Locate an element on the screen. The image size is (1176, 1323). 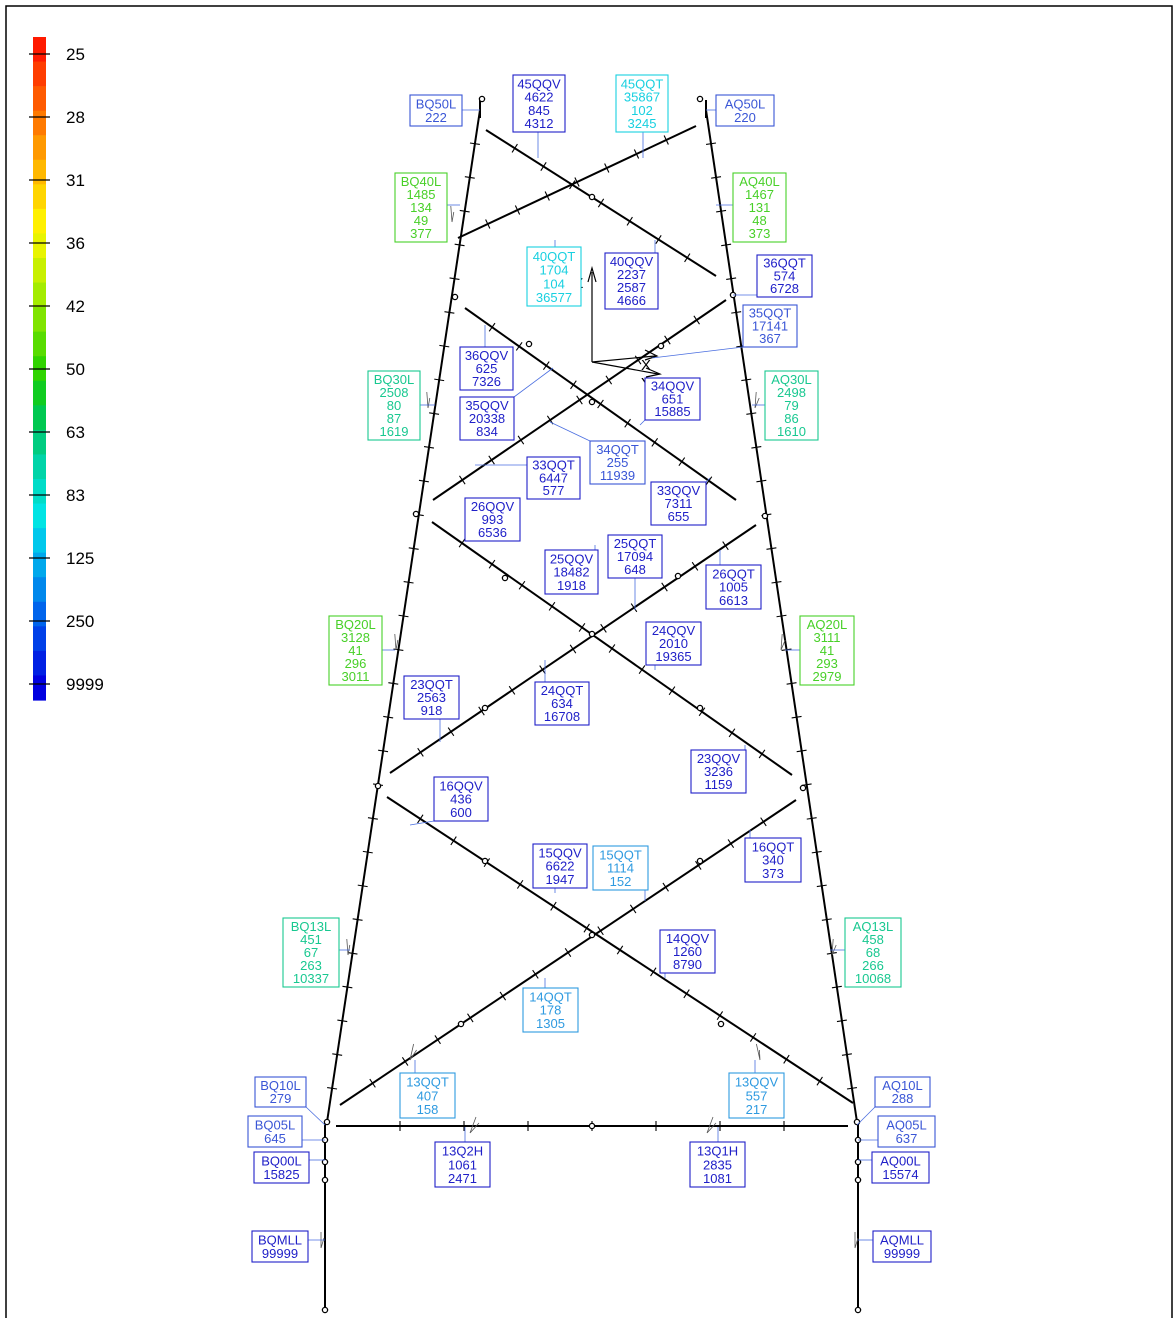
label-value: 279 is located at coordinates (281, 1098).